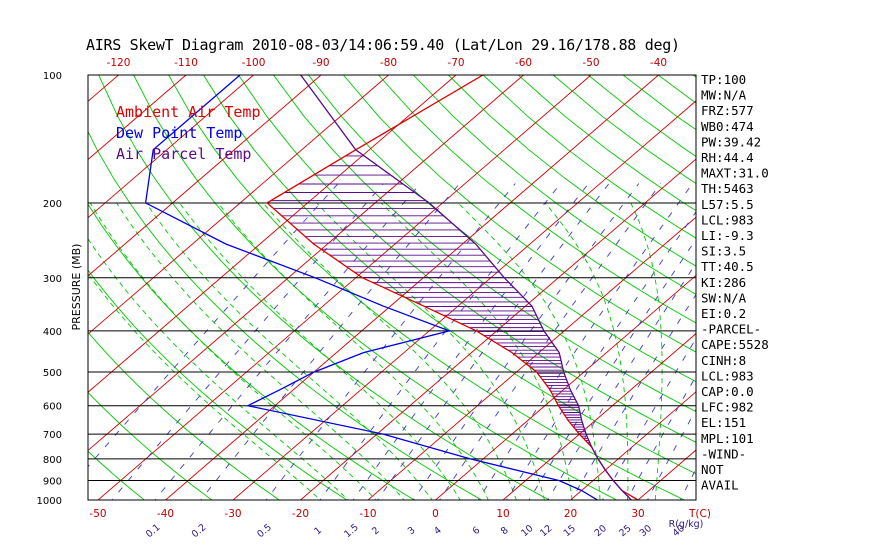 Image resolution: width=870 pixels, height=560 pixels. I want to click on mixing-ratio-tick-label: 30, so click(646, 531).